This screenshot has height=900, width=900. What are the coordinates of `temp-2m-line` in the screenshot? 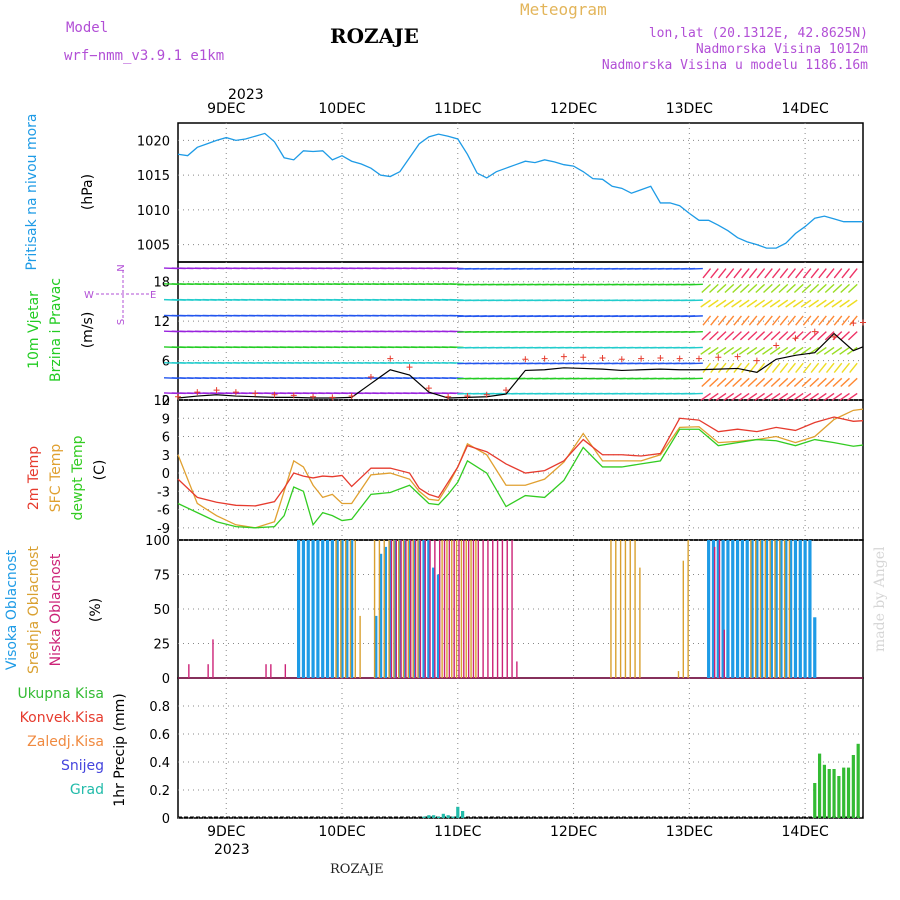 It's located at (520, 461).